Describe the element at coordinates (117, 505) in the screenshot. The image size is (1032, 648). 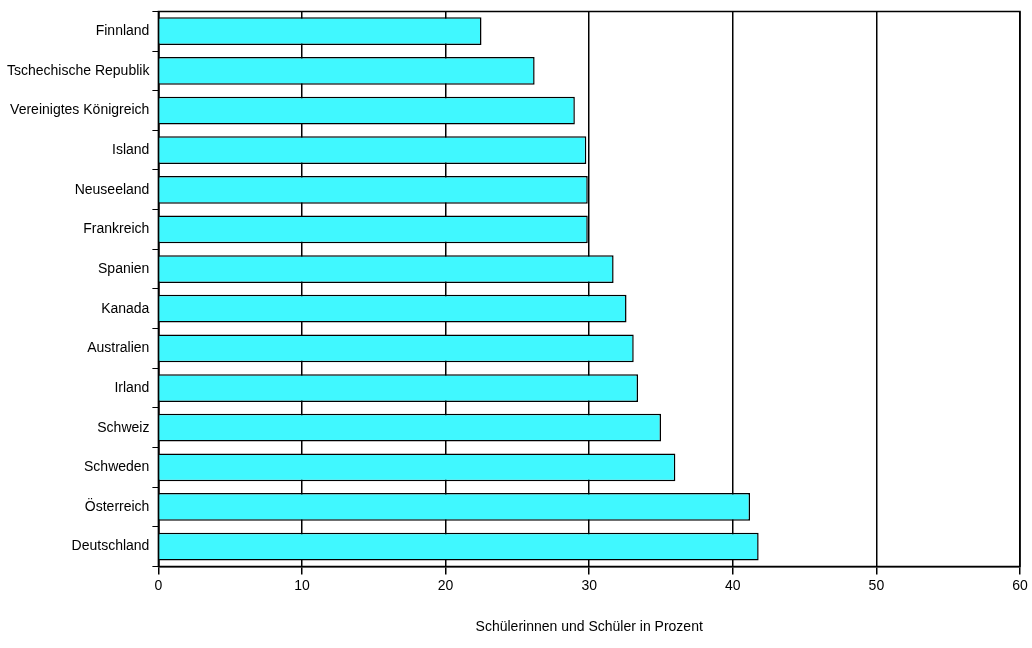
I see `y-tick-label: Österreich` at that location.